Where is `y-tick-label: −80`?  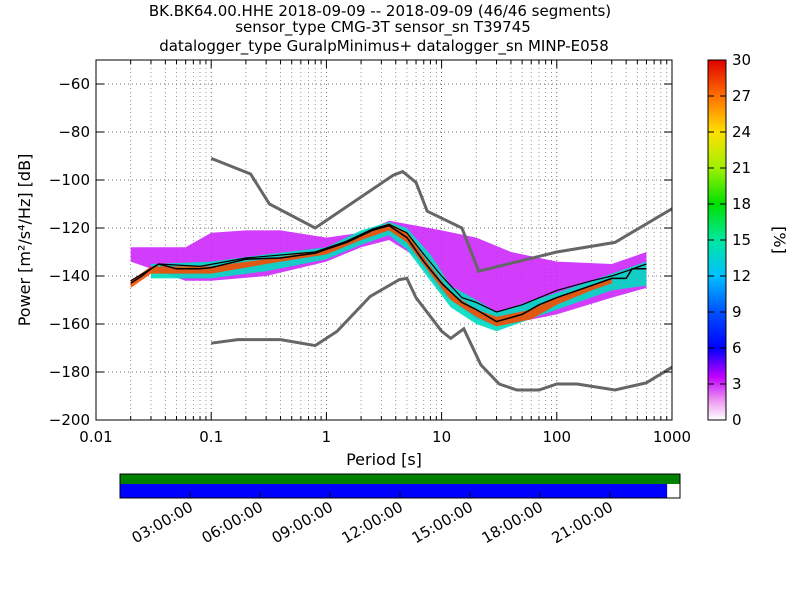 y-tick-label: −80 is located at coordinates (74, 132).